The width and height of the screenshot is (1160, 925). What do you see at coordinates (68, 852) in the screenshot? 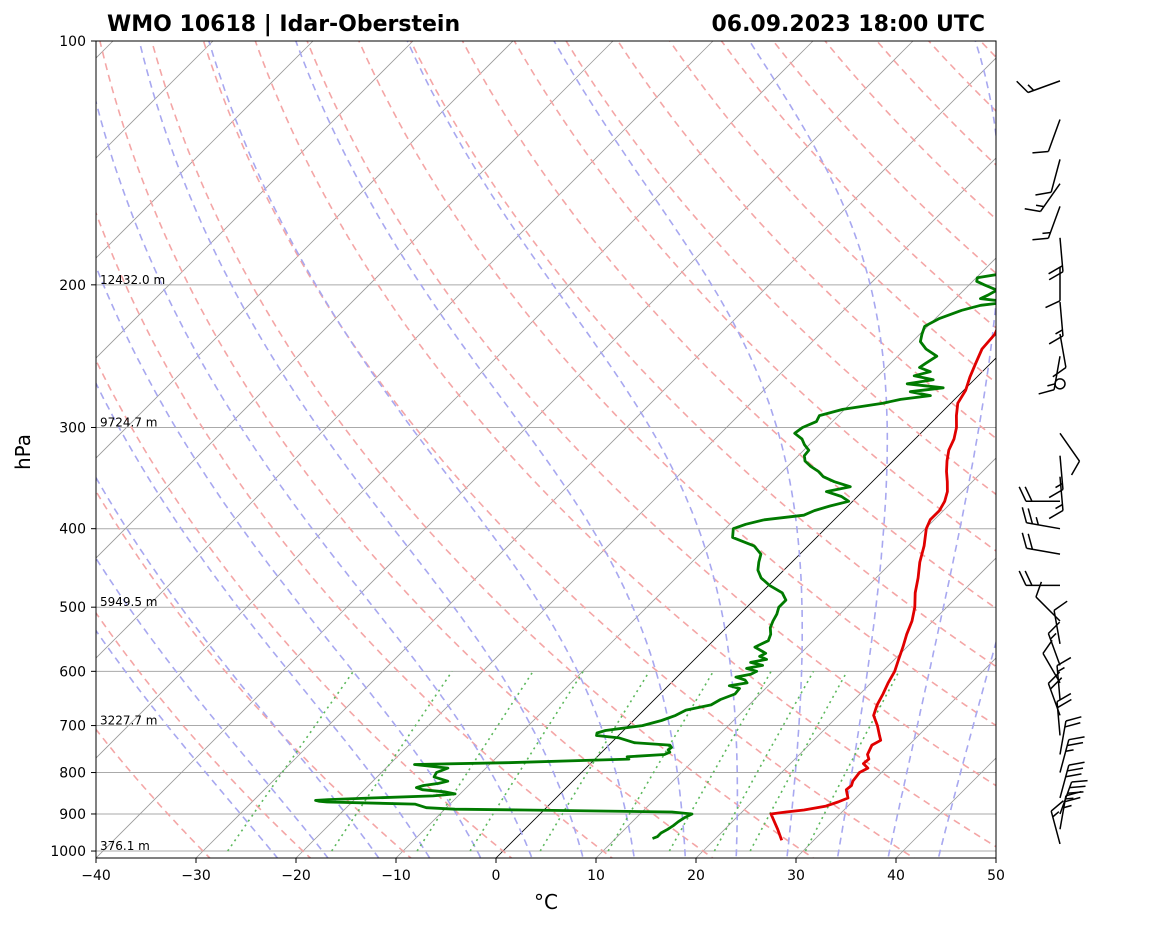
I see `y-tick-label: 1000` at bounding box center [68, 852].